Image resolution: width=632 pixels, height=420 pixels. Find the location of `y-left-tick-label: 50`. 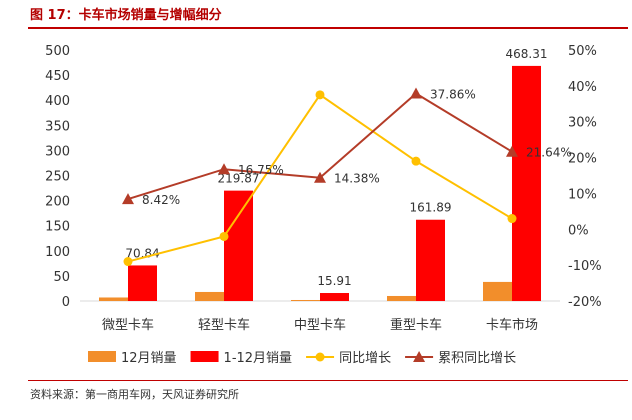

y-left-tick-label: 50 is located at coordinates (61, 277).